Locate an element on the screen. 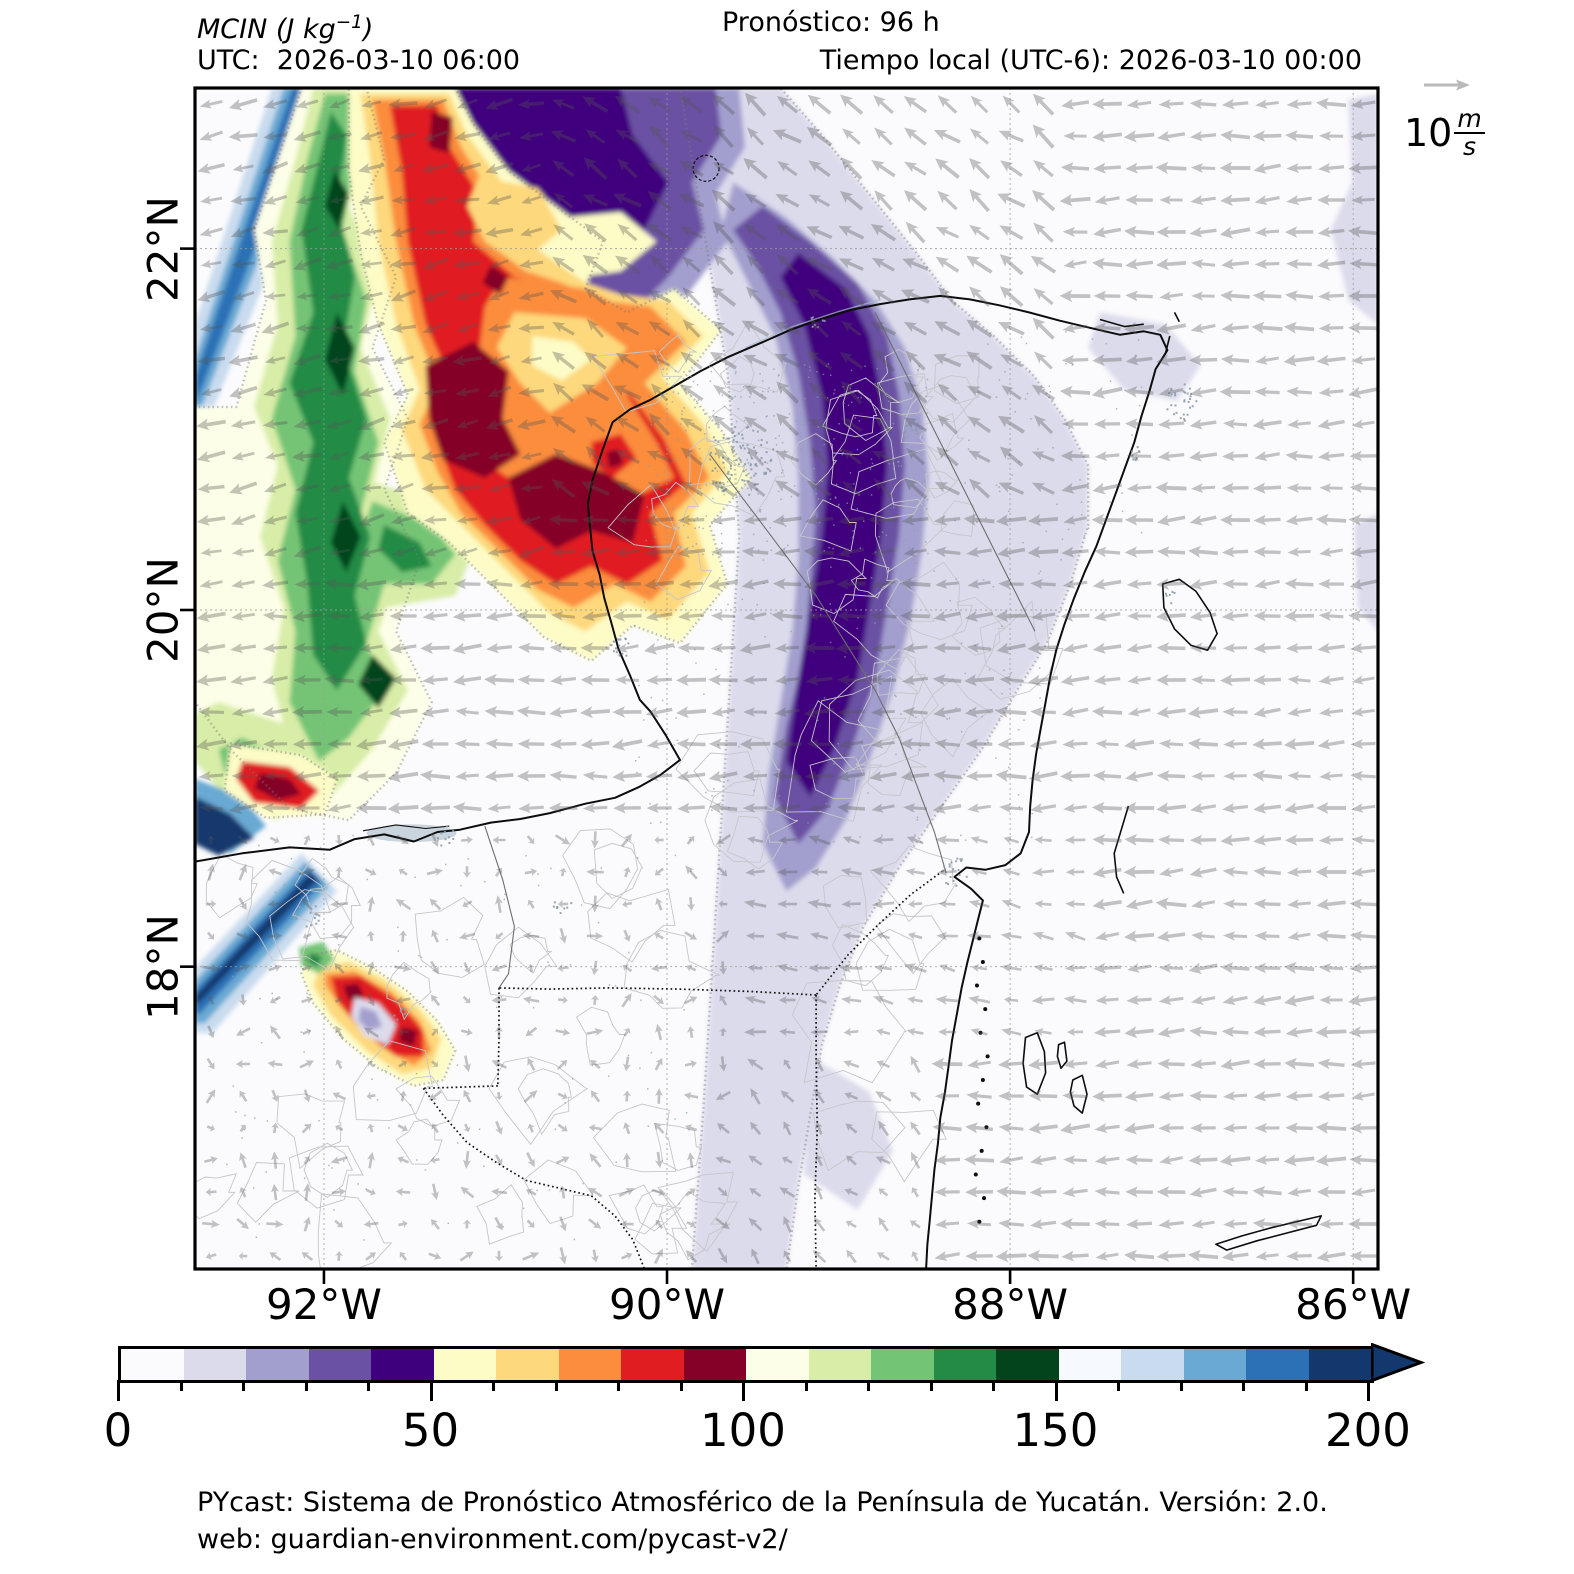 This screenshot has width=1574, height=1574. colorbar is located at coordinates (746, 1364).